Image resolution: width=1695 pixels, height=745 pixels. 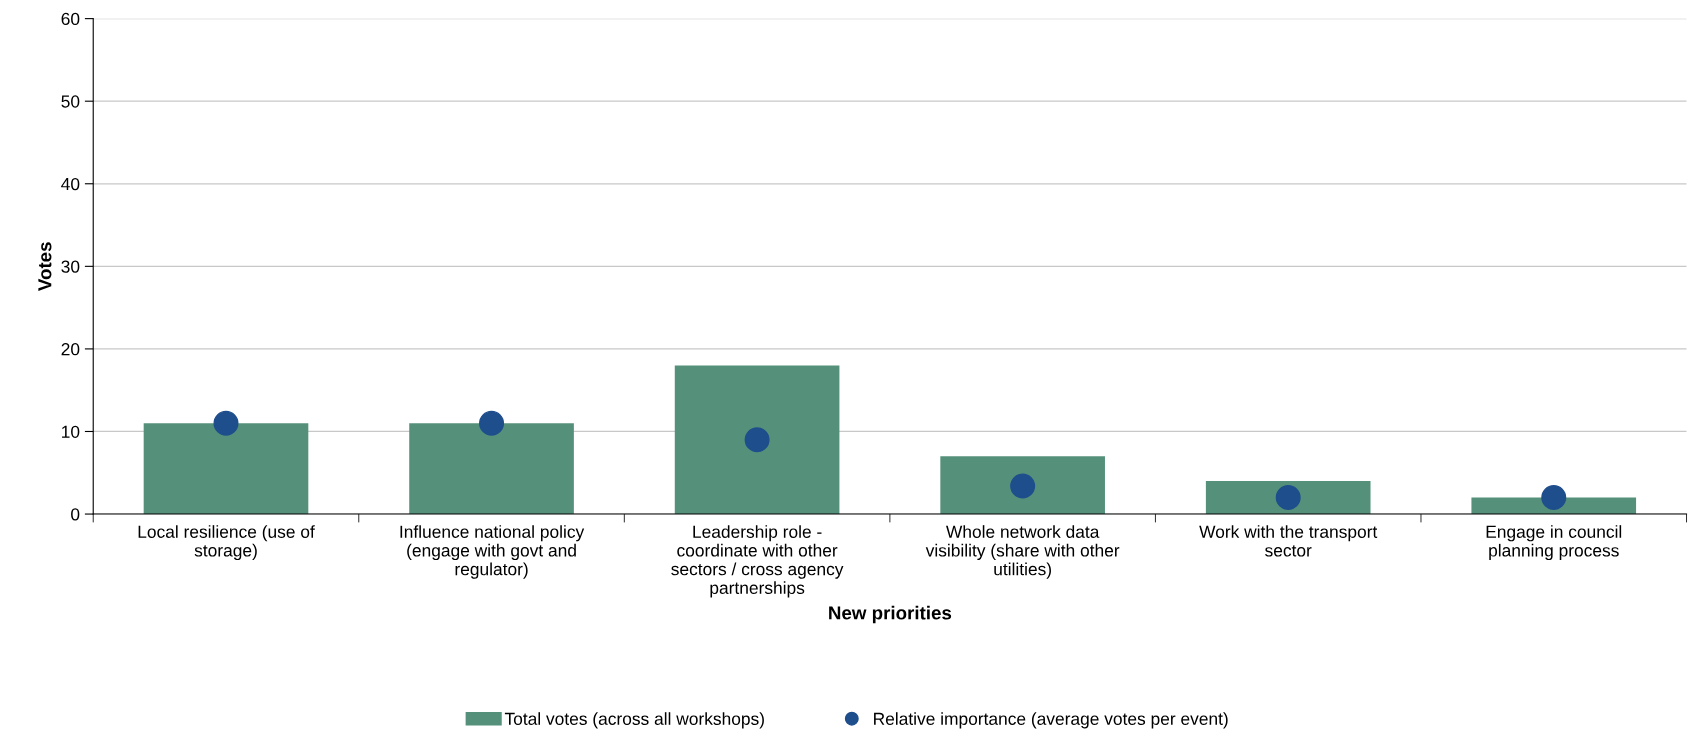 I want to click on y-tick-label: 20, so click(x=70, y=349).